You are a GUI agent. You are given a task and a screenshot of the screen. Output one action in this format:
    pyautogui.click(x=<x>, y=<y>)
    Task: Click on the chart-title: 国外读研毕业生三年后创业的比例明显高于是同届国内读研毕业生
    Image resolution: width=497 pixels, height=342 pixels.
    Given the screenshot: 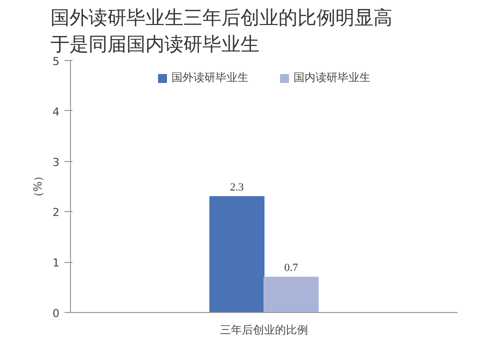 What is the action you would take?
    pyautogui.click(x=221, y=31)
    